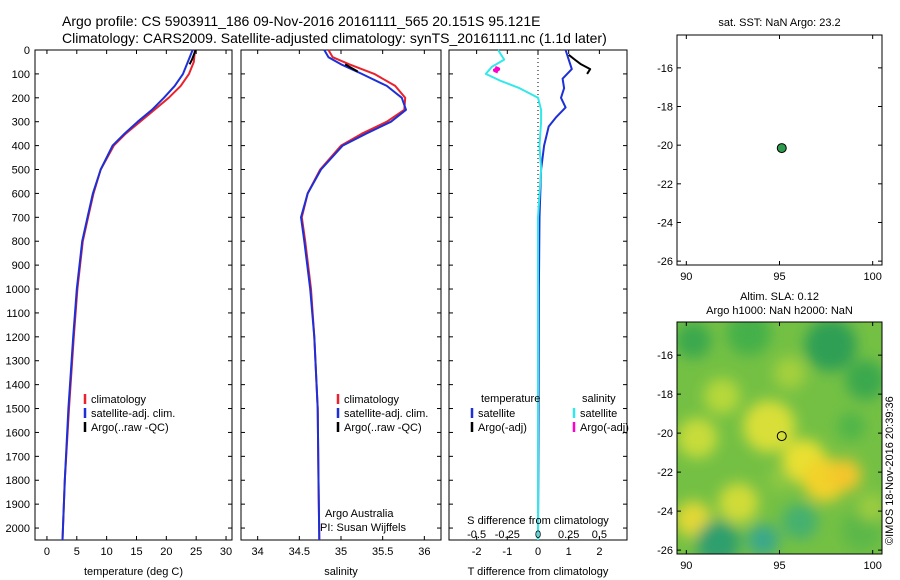 This screenshot has width=900, height=580. Describe the element at coordinates (538, 572) in the screenshot. I see `difference-t-label: T difference from climatology` at that location.